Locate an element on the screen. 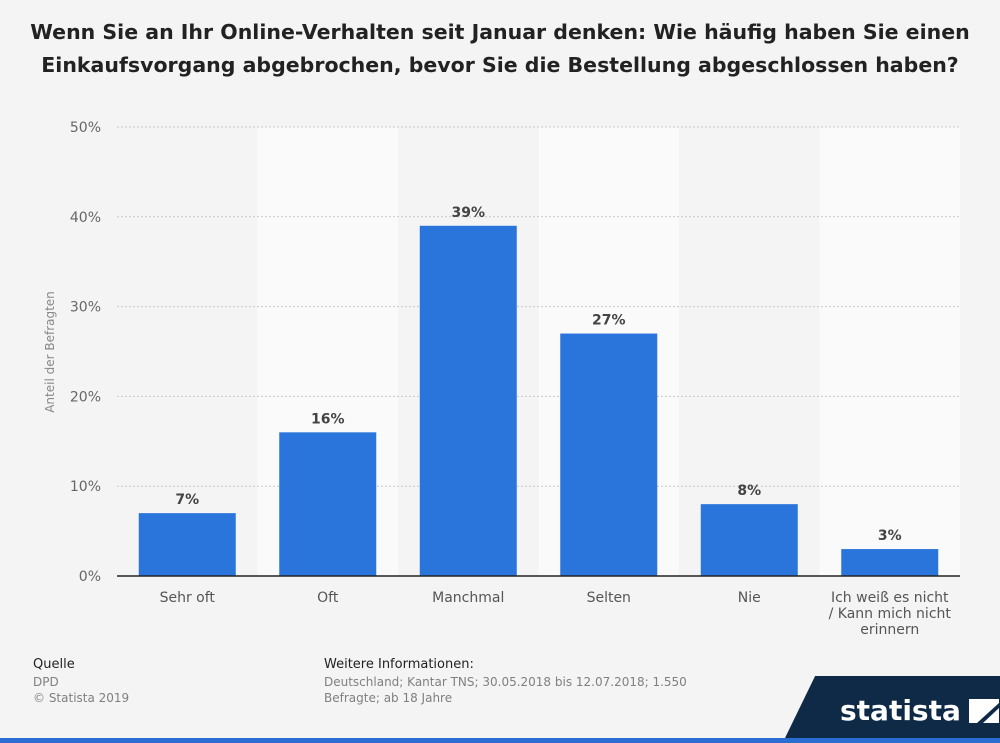  y-tick-label: 40% is located at coordinates (85, 218).